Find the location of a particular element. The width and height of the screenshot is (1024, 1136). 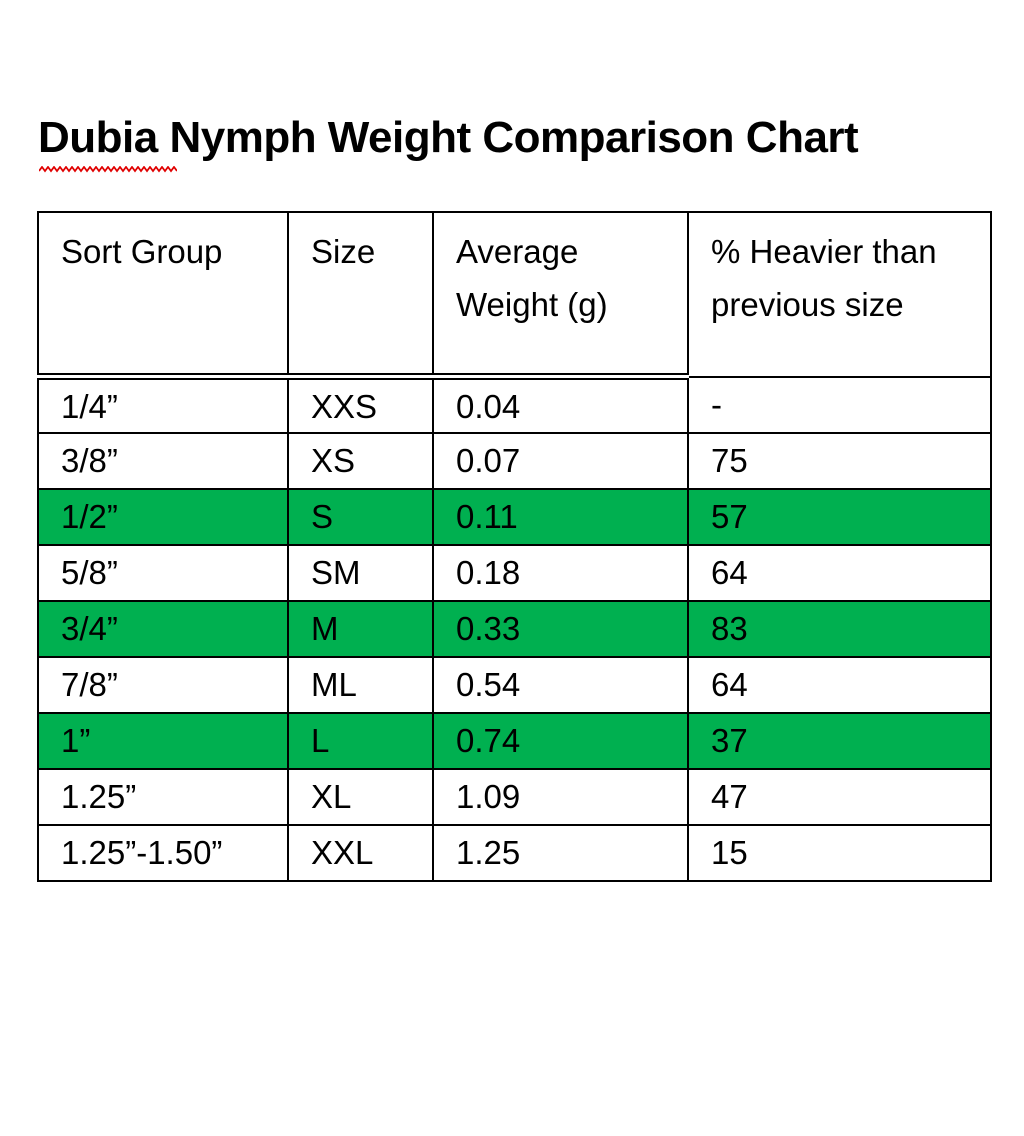

table-cell: 83 is located at coordinates (839, 628).